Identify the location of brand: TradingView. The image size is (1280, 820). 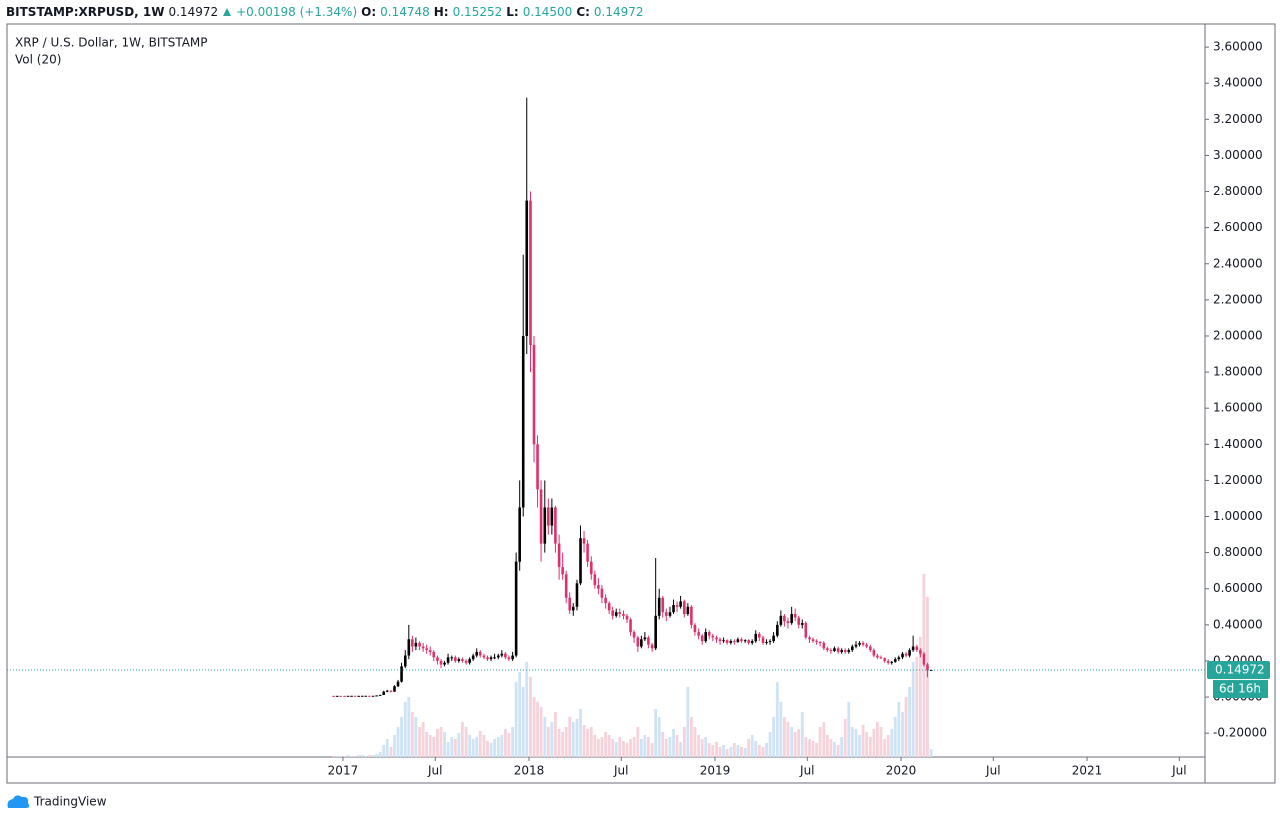
(70, 802).